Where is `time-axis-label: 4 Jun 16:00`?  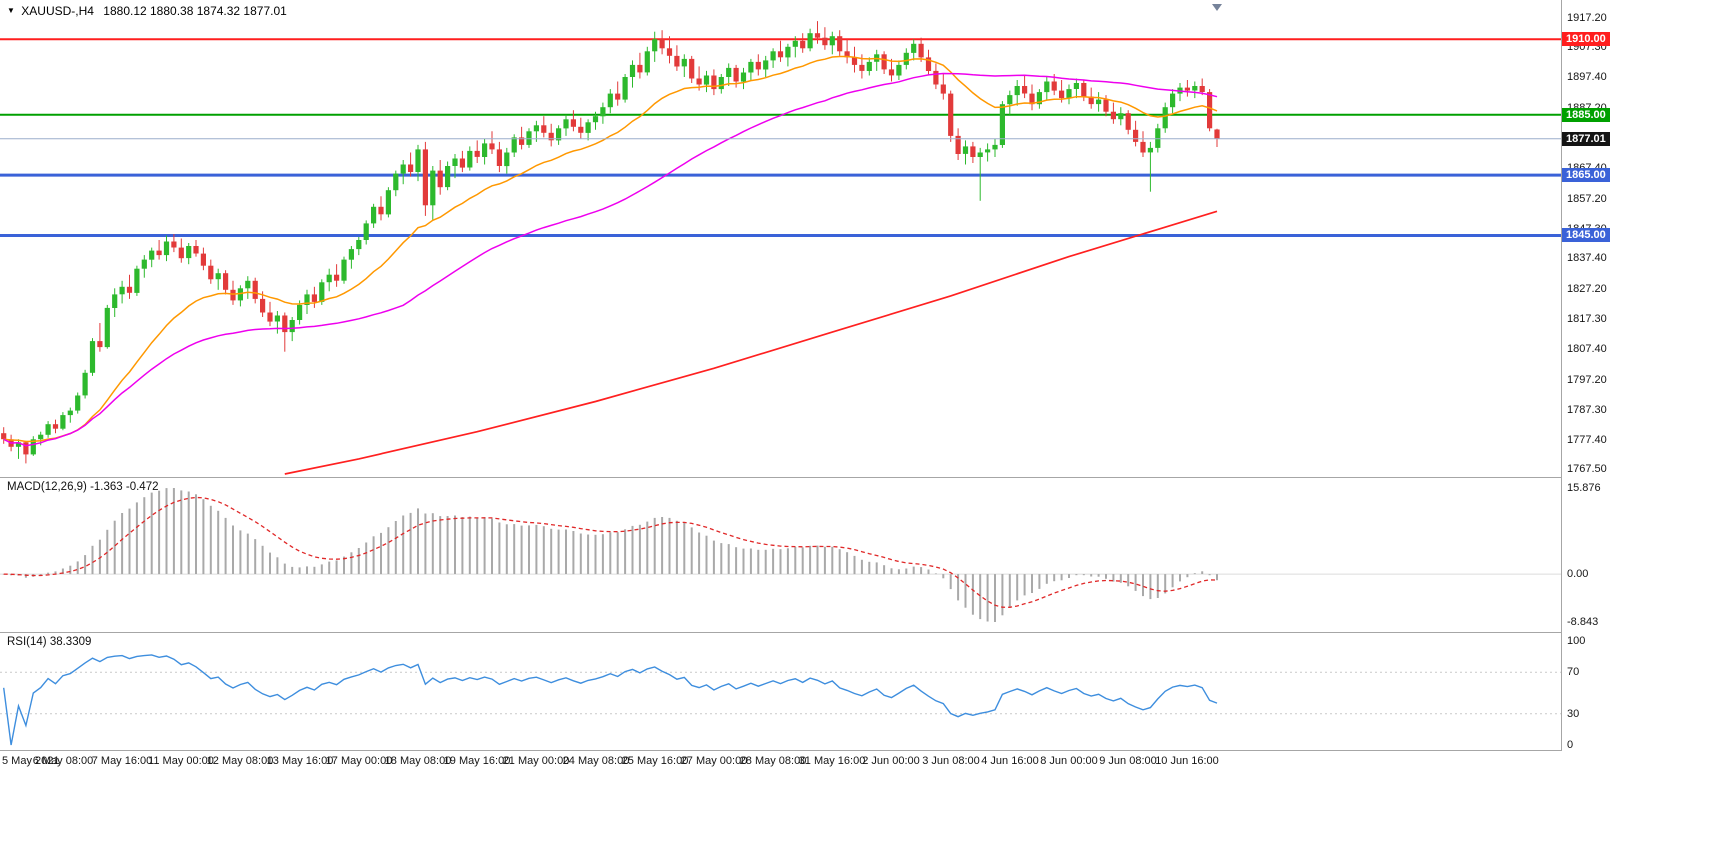 time-axis-label: 4 Jun 16:00 is located at coordinates (1010, 761).